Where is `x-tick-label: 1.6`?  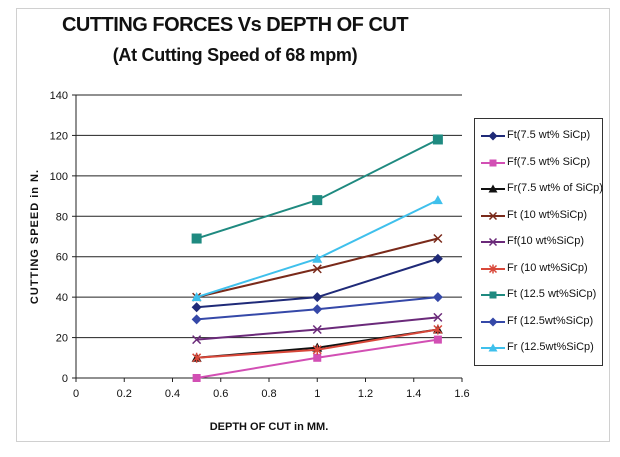 x-tick-label: 1.6 is located at coordinates (461, 394).